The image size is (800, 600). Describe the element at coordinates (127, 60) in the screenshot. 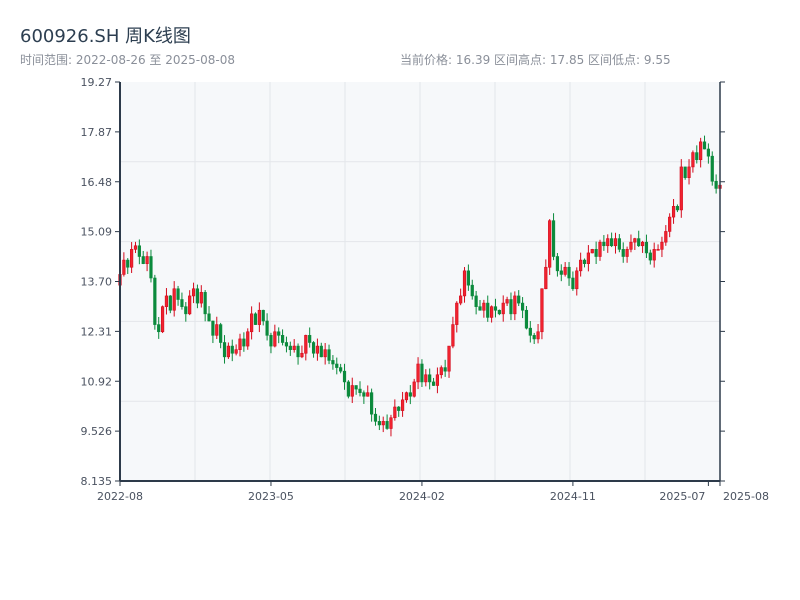

I see `date-range: 时间范围: 2022-08-26 至 2025-08-08` at that location.